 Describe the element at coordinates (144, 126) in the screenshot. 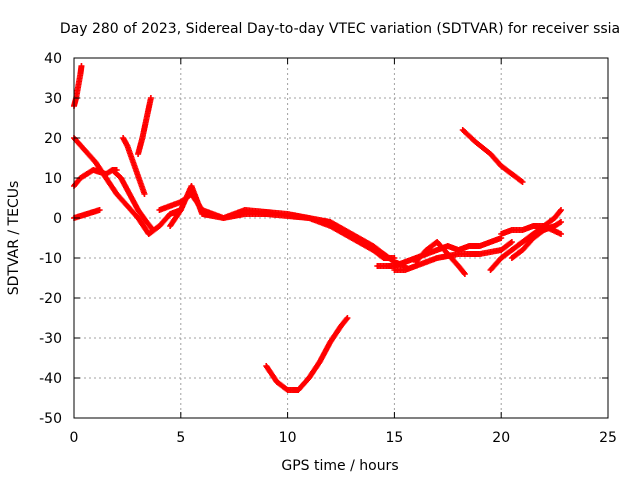

I see `series-arc-rising` at that location.